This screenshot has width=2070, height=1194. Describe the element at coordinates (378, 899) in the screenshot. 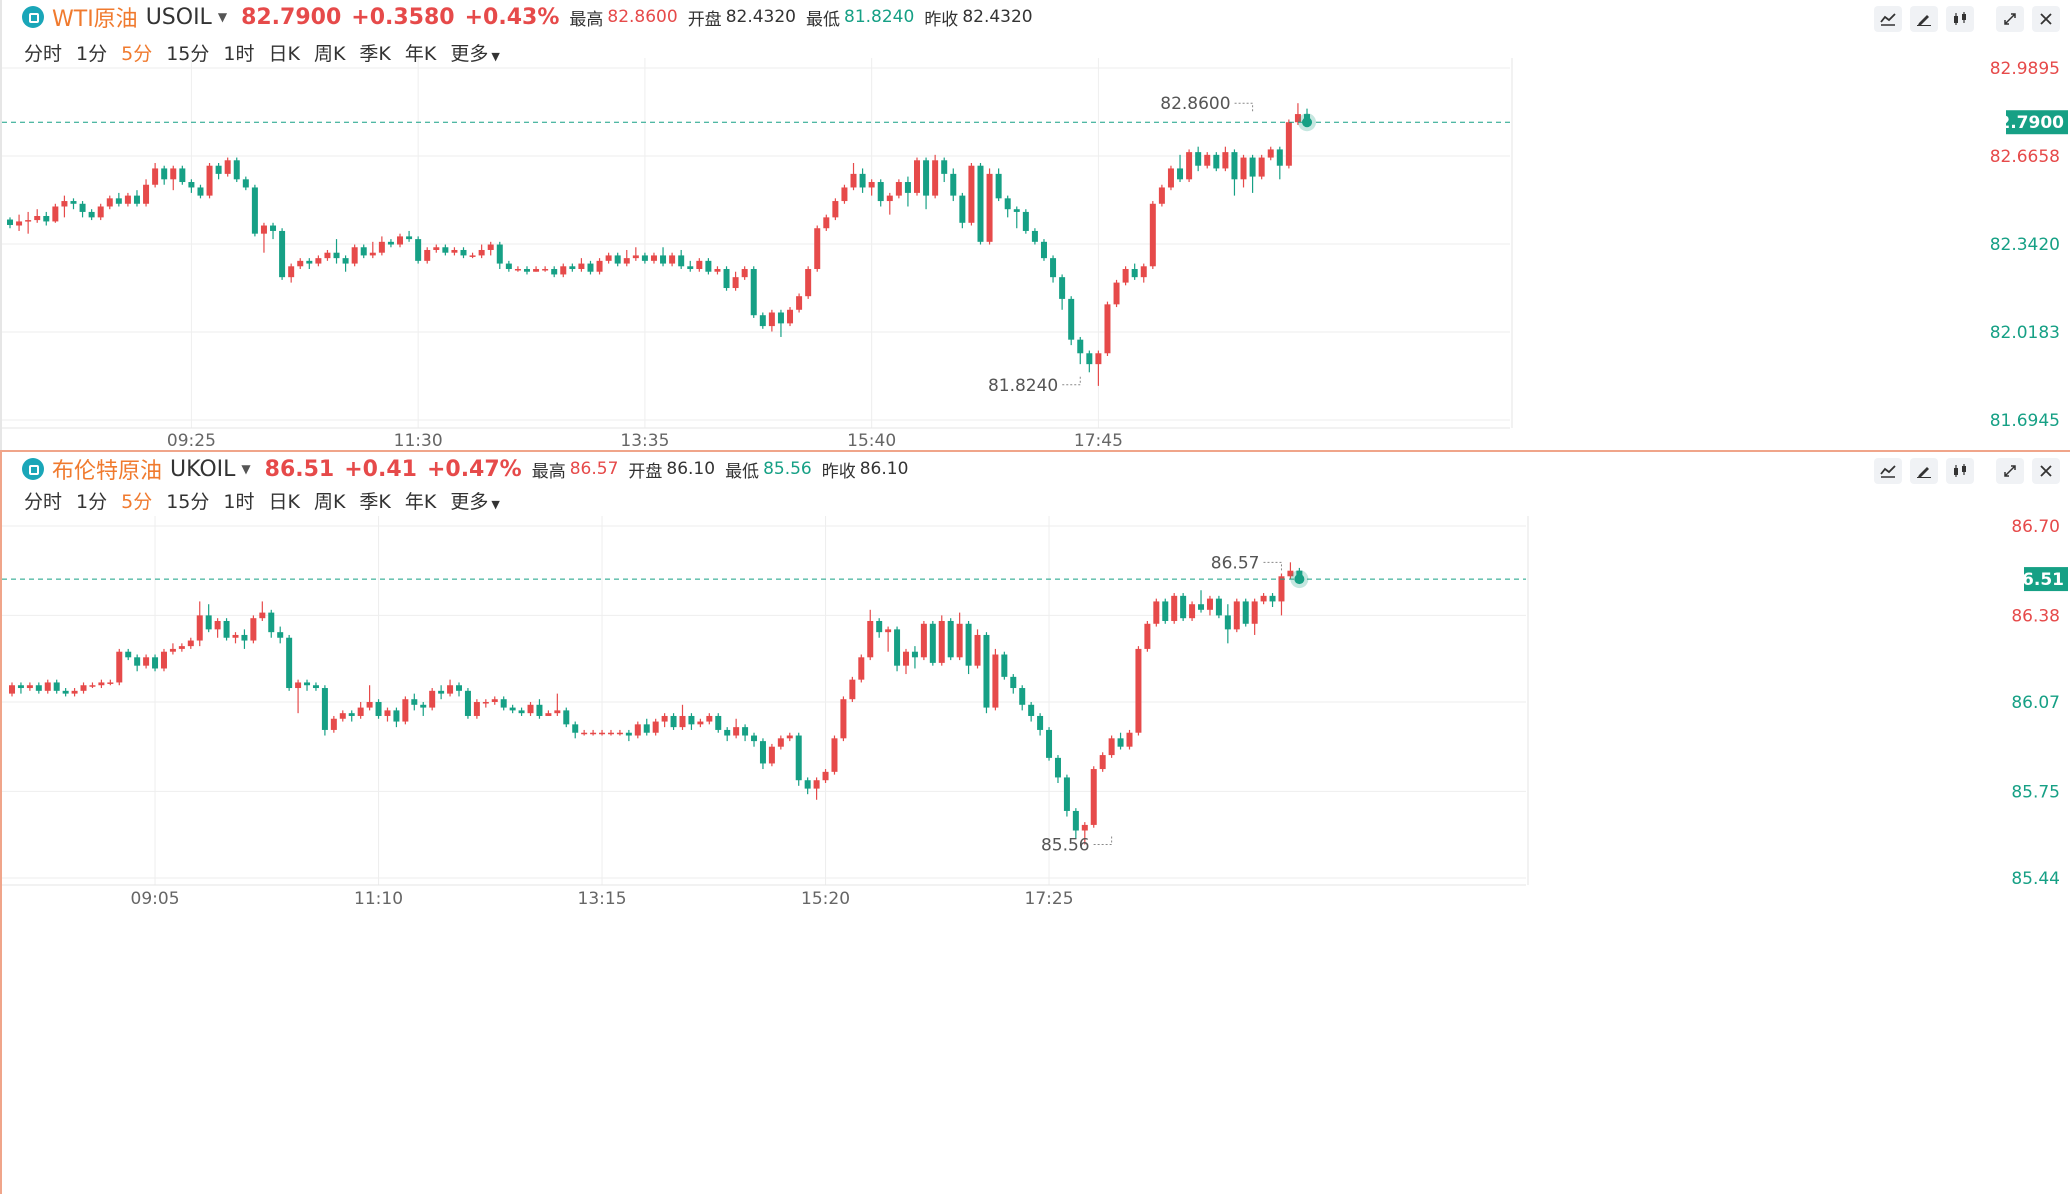

I see `x-tick-label: 11:10` at that location.